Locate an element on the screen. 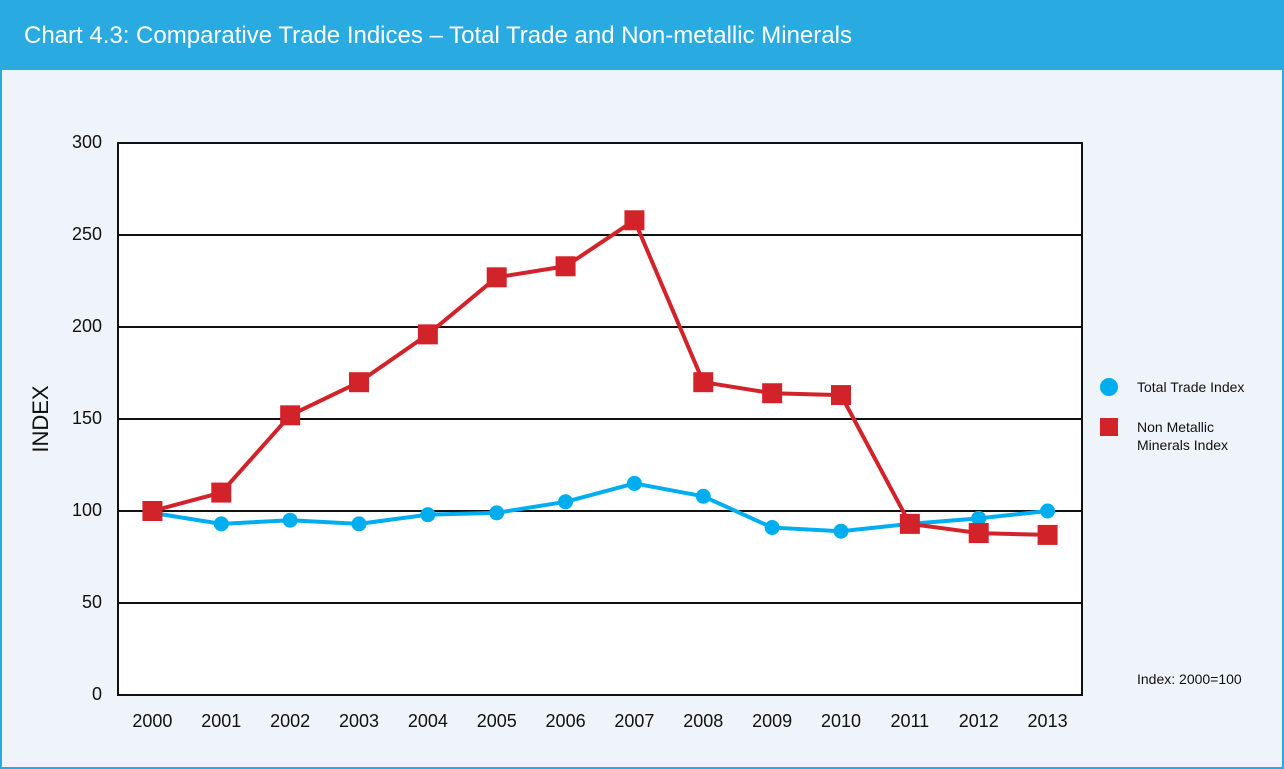 Image resolution: width=1284 pixels, height=769 pixels. x-tick-label: 2000 is located at coordinates (152, 721).